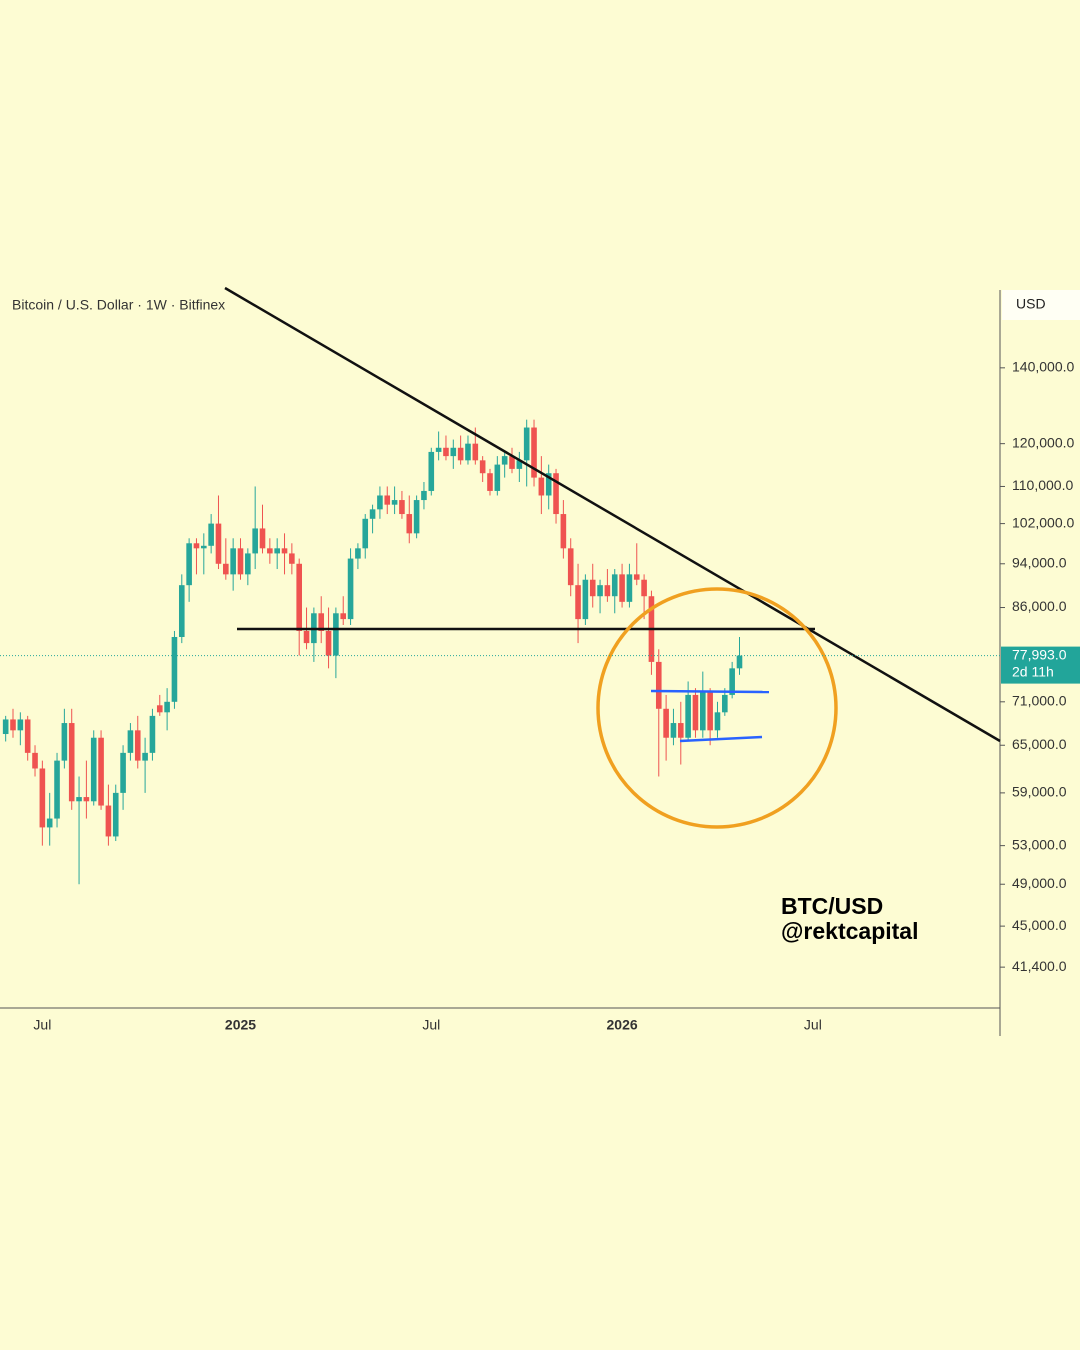 This screenshot has height=1350, width=1080. Describe the element at coordinates (1039, 606) in the screenshot. I see `y-tick-label: 86,000.0` at that location.